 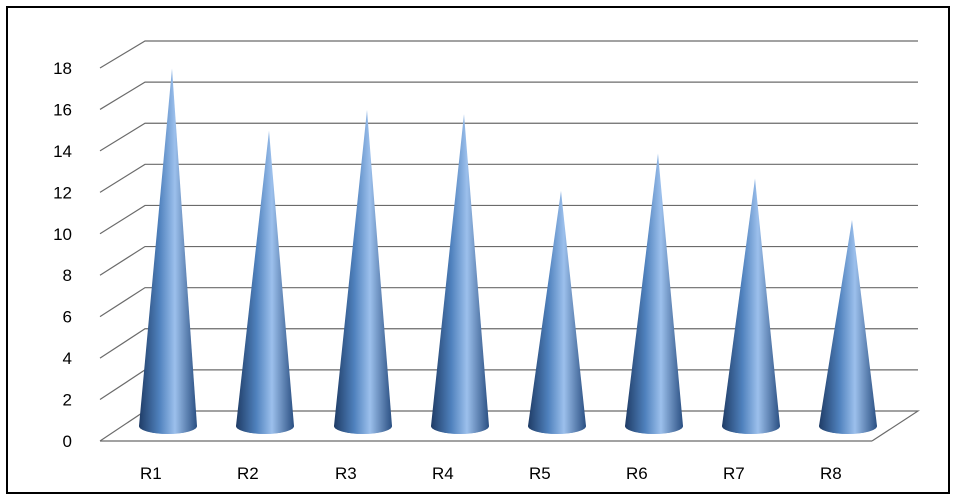 I want to click on cone-mark-r5, so click(x=557, y=312).